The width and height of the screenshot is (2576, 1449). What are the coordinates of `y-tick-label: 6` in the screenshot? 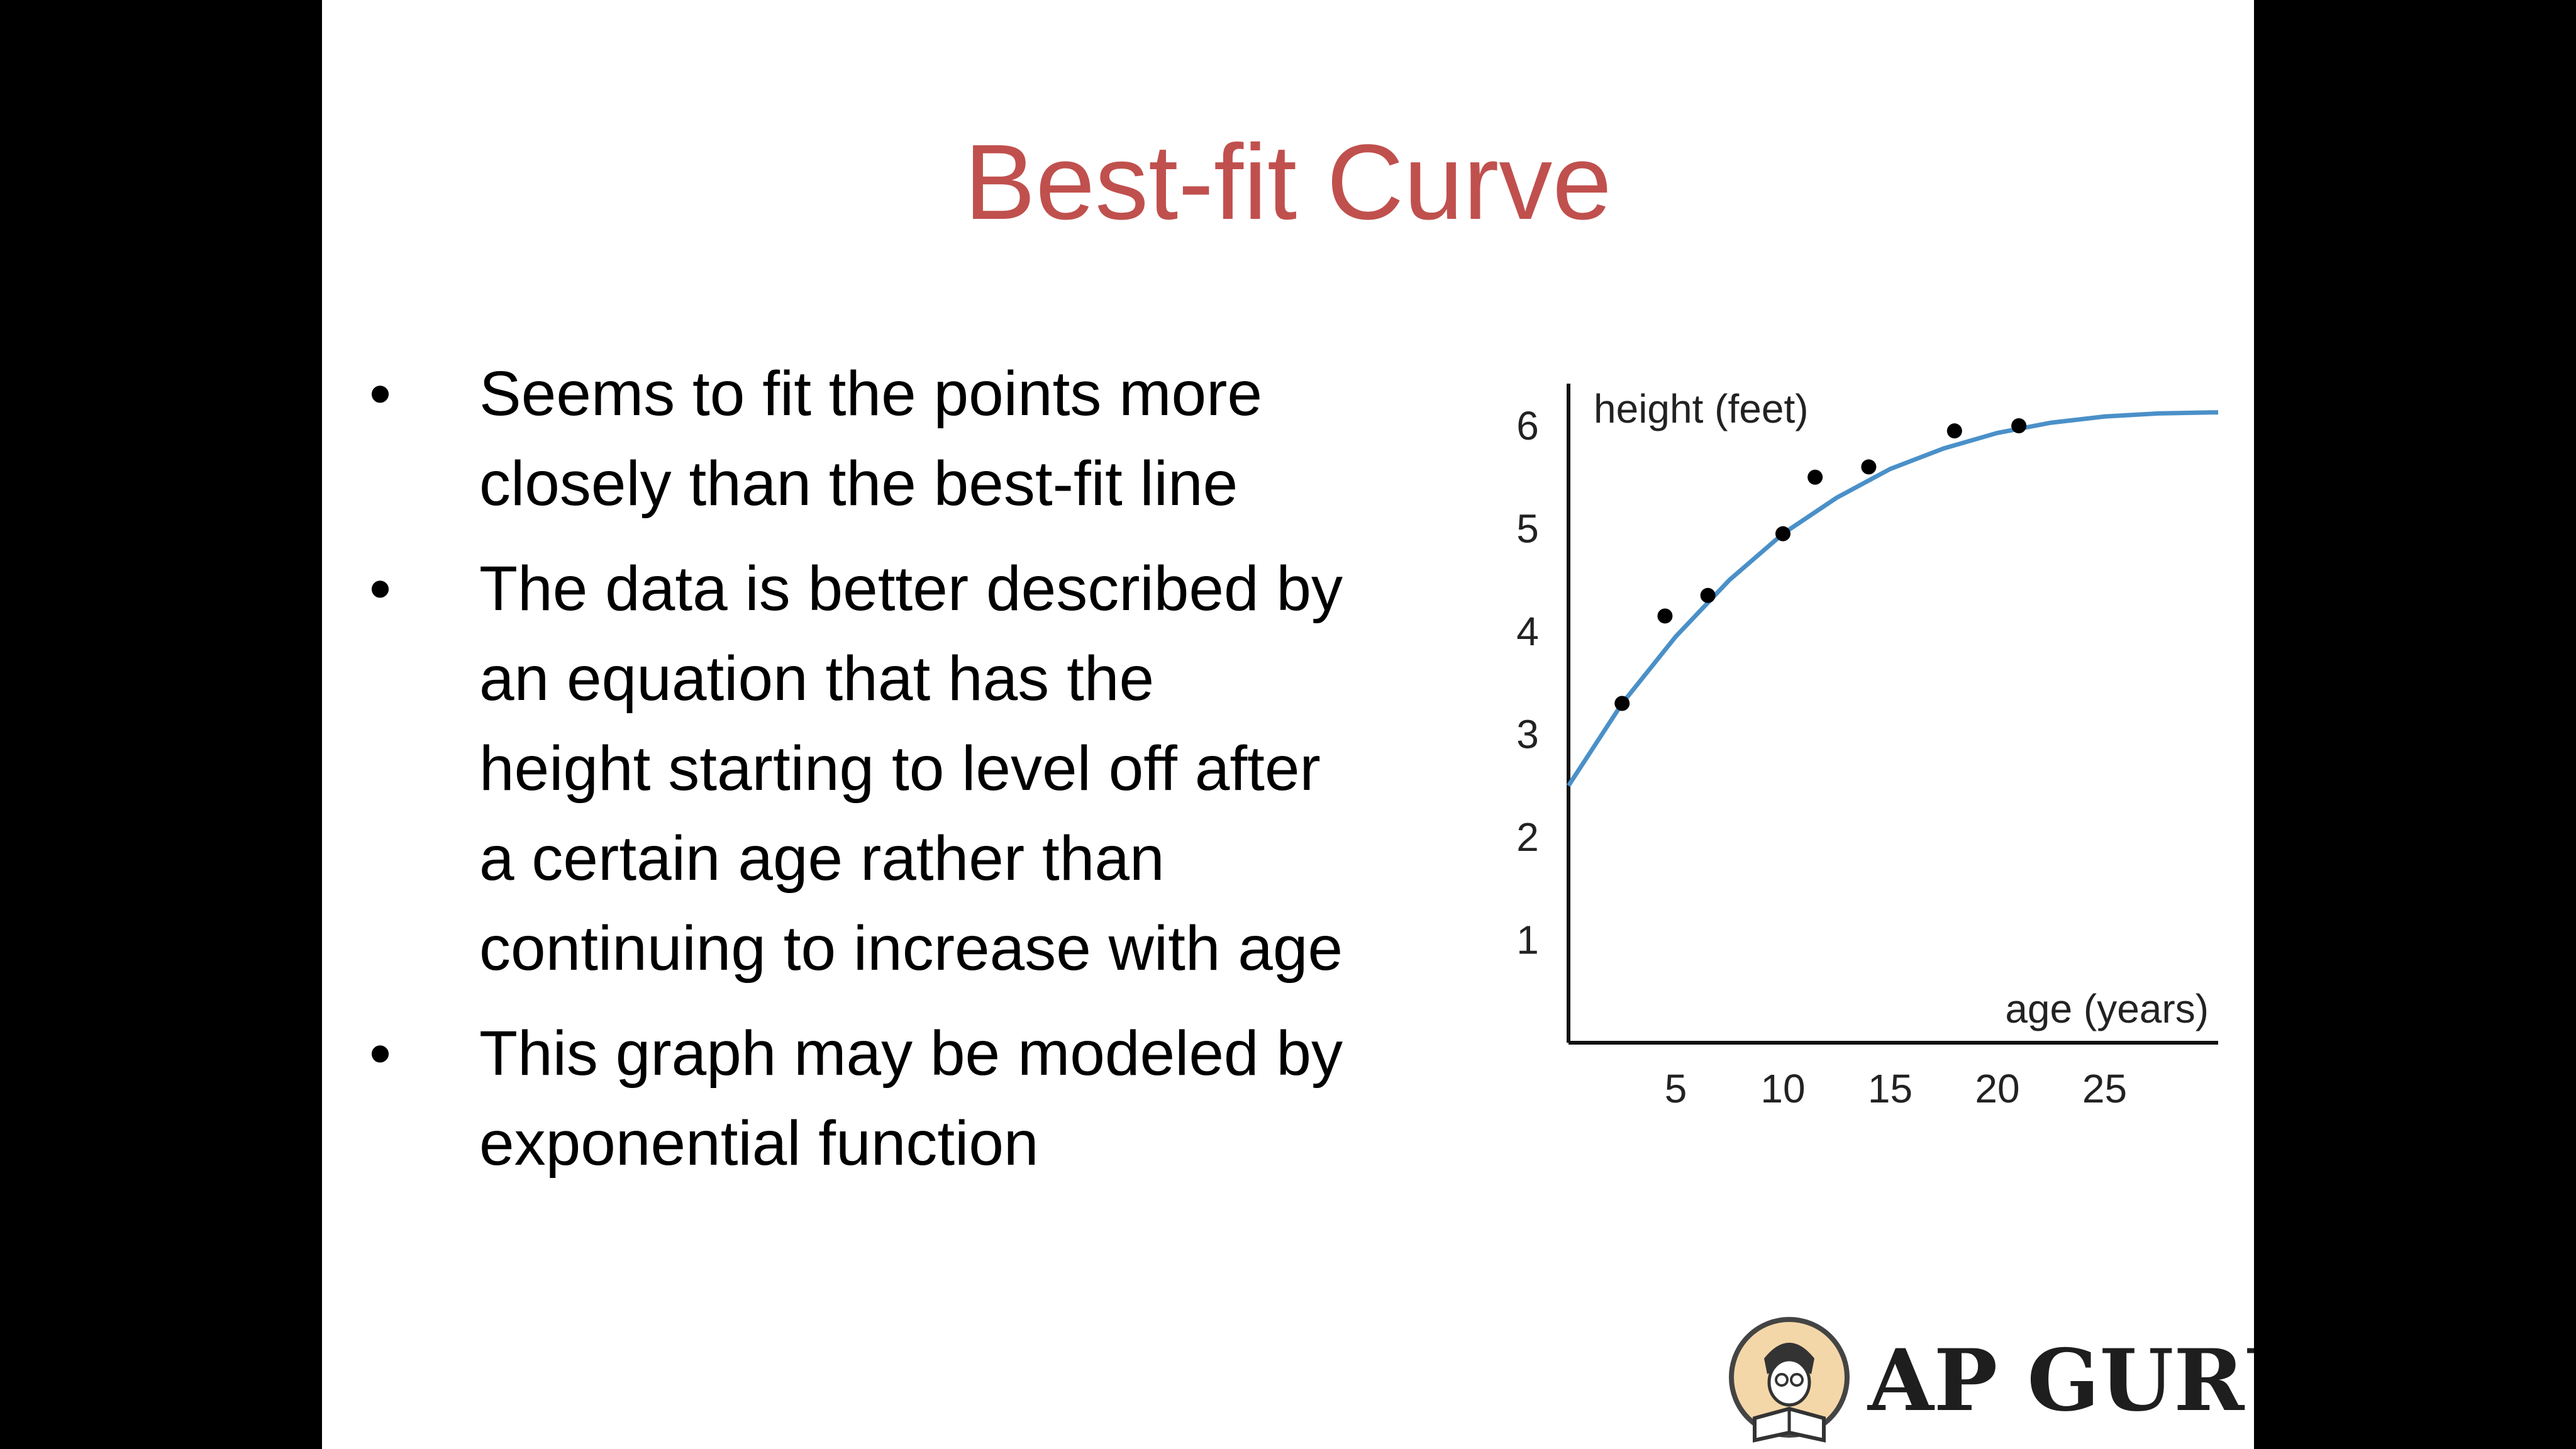 It's located at (1527, 425).